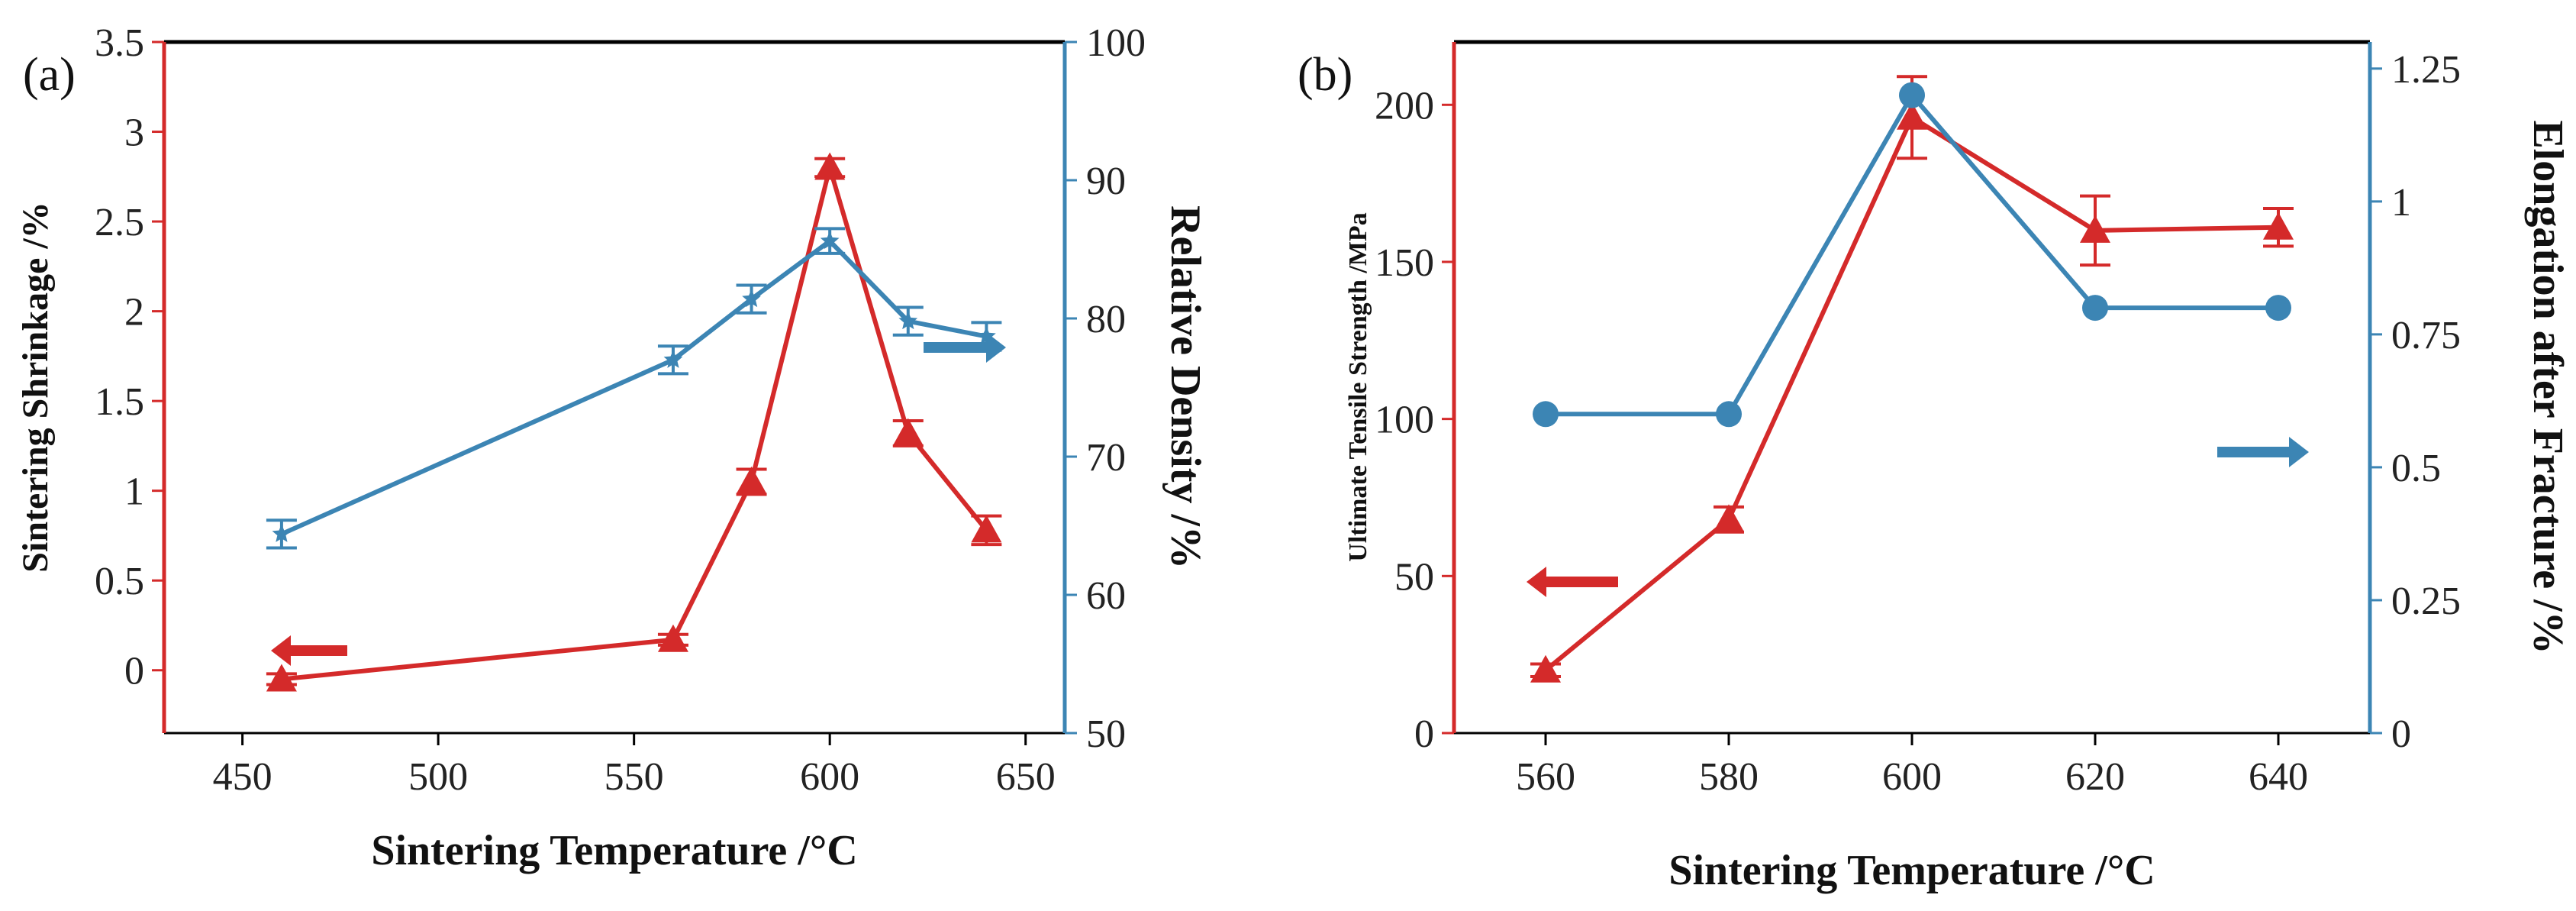  I want to click on series-line, so click(633, 387).